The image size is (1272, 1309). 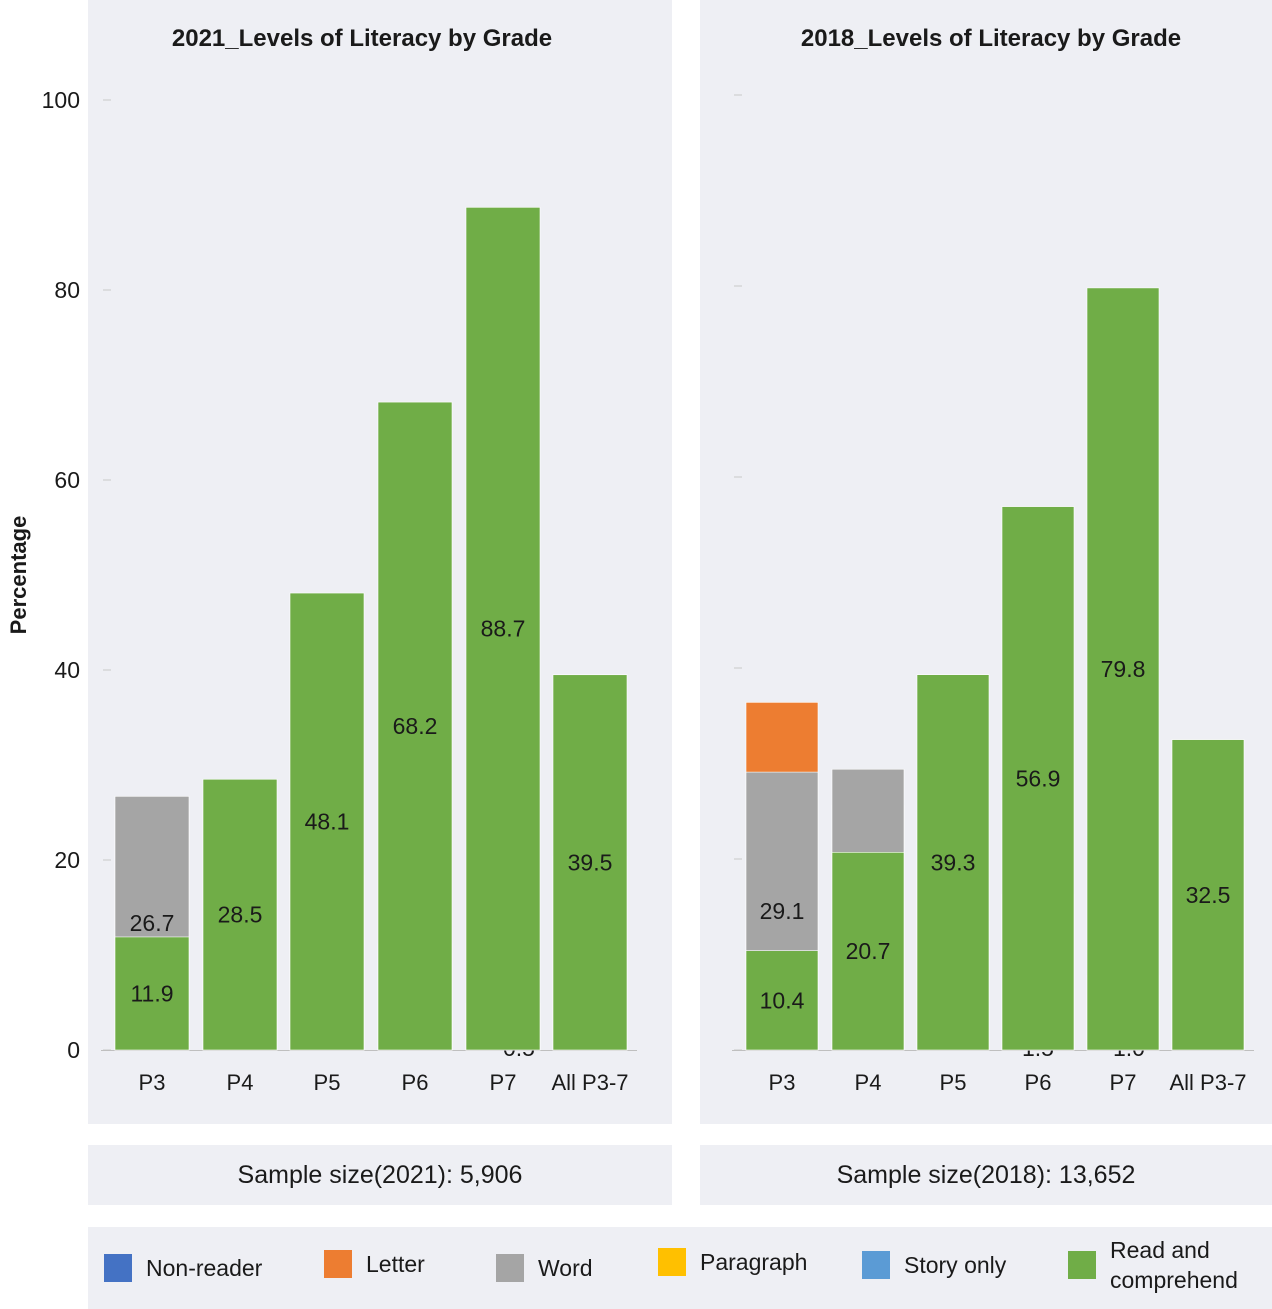 I want to click on data-label: 28.5, so click(x=240, y=915).